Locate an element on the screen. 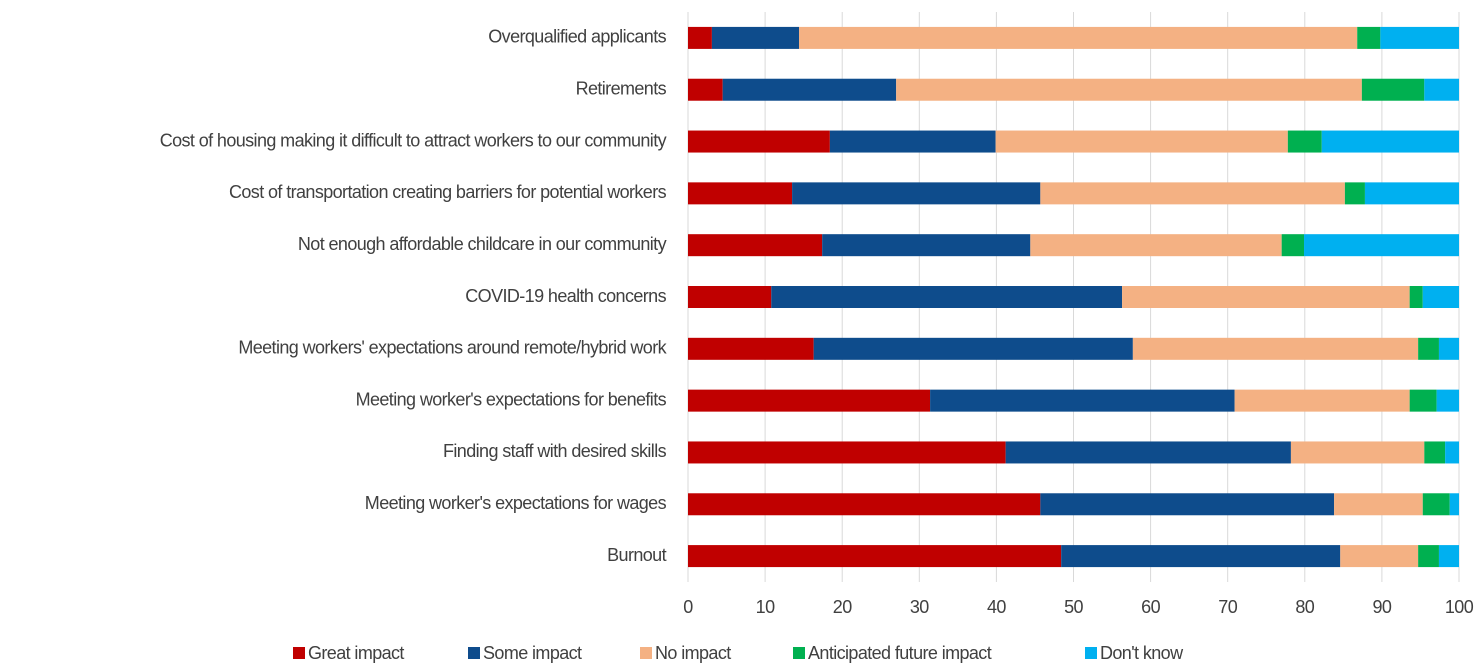  category-label: Meeting worker's expectations for wages is located at coordinates (516, 503).